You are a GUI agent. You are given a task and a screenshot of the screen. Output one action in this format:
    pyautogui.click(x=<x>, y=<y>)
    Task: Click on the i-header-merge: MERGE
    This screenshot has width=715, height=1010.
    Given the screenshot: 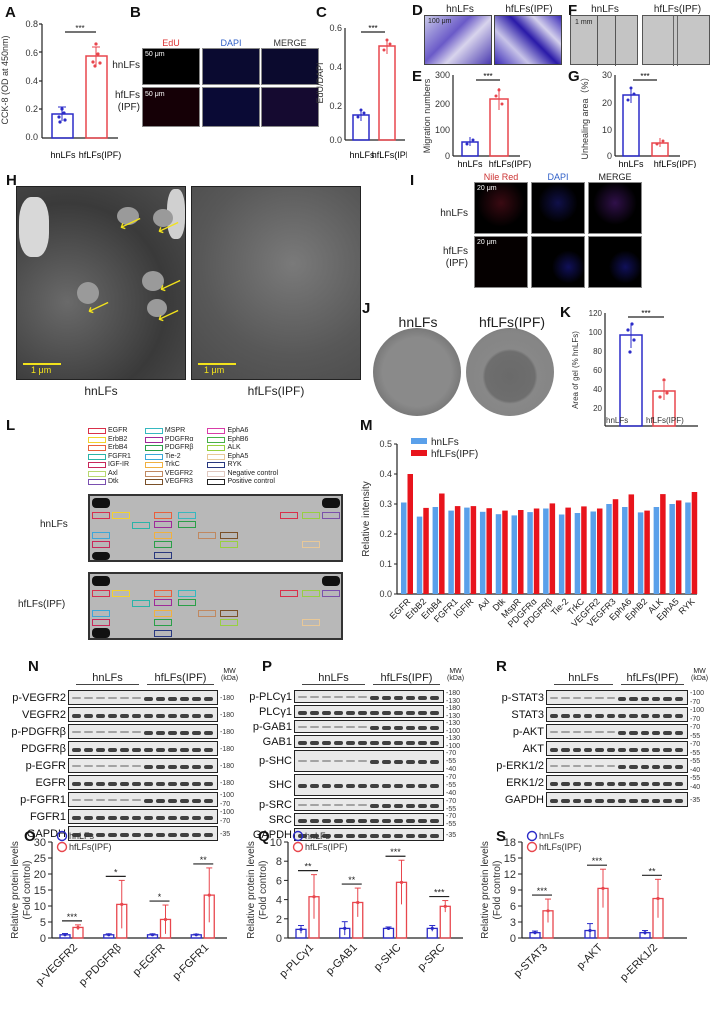 What is the action you would take?
    pyautogui.click(x=615, y=177)
    